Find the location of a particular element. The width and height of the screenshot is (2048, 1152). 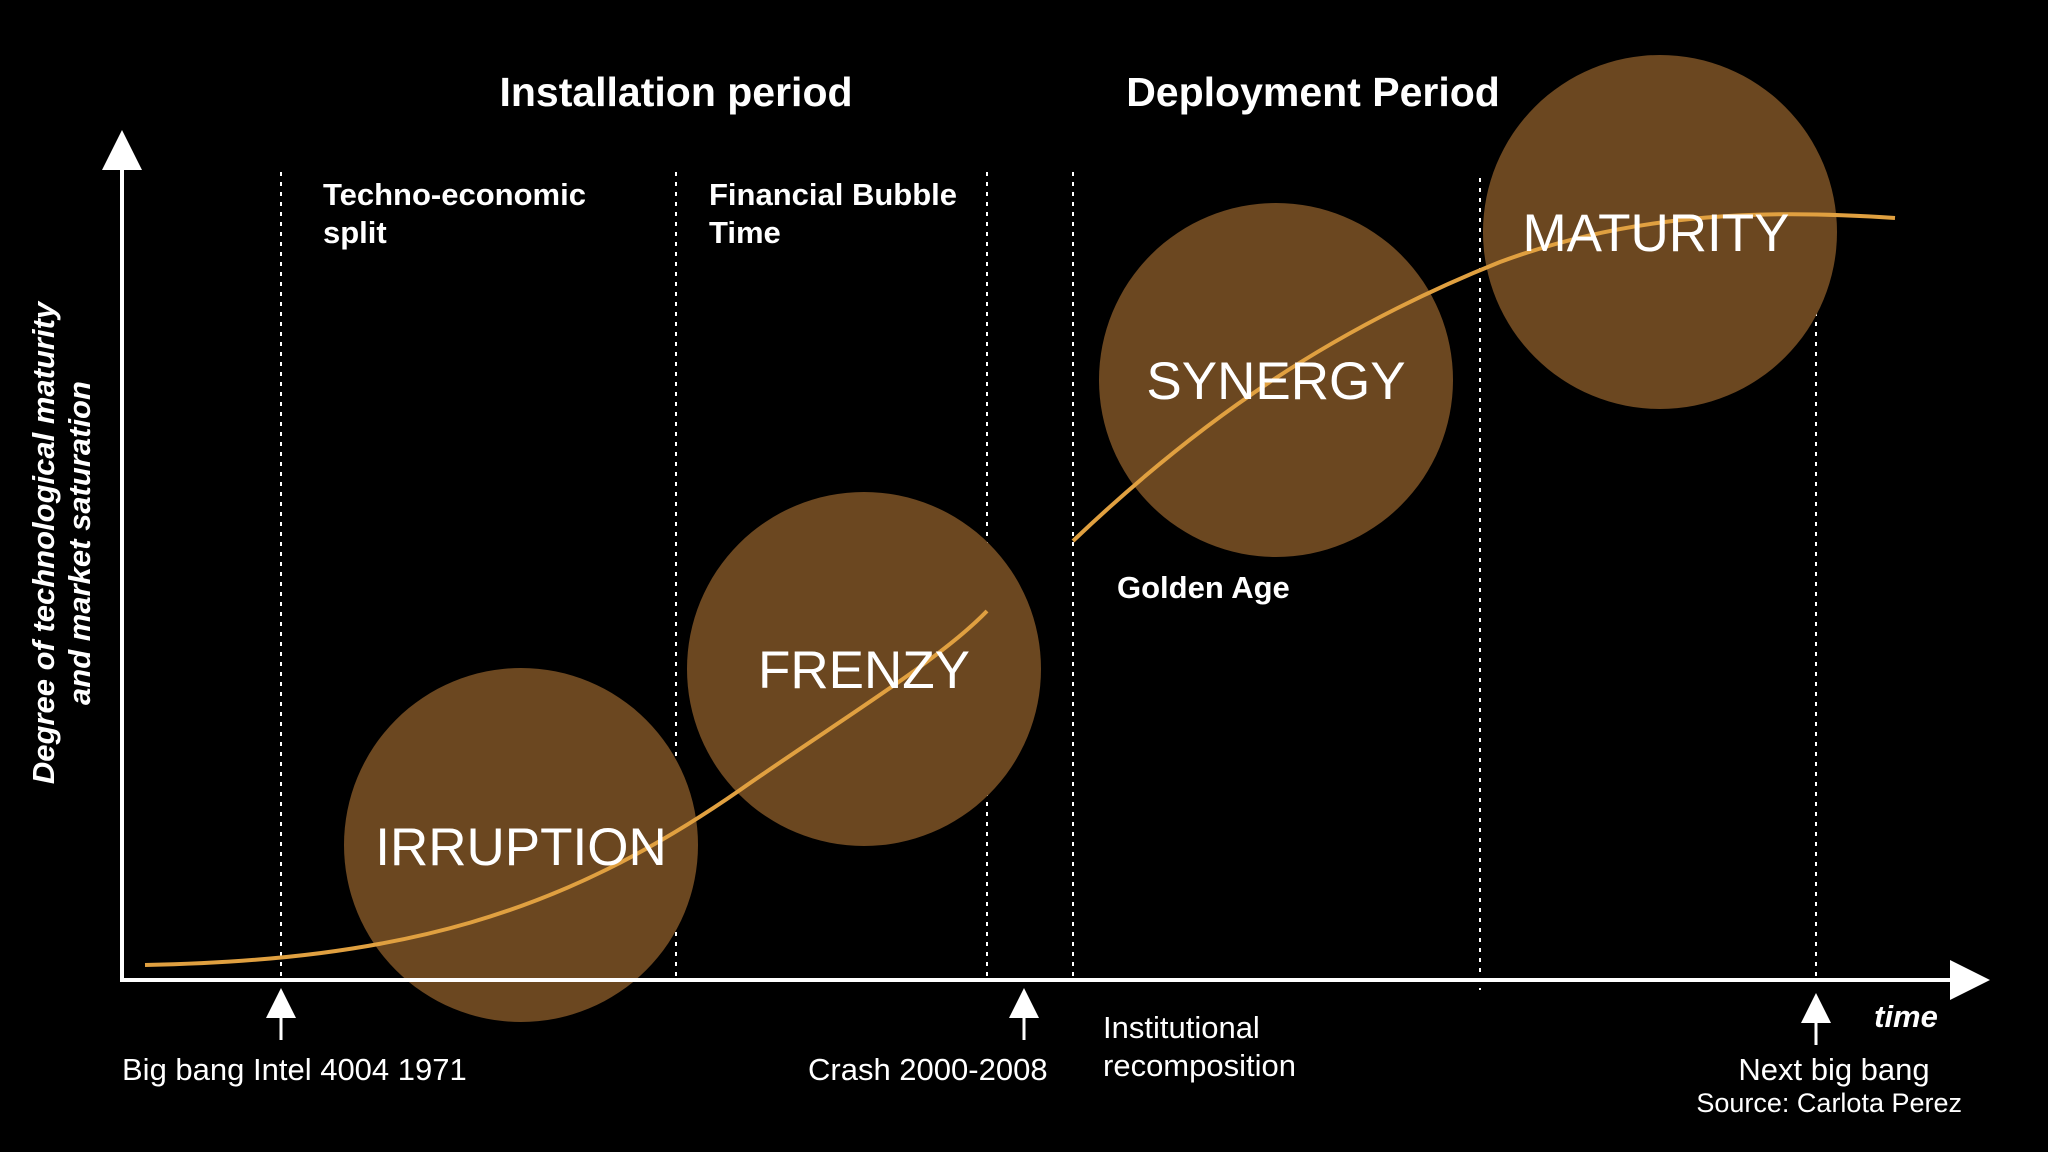

next-big-bang-label: Next big bang is located at coordinates (1833, 1069).